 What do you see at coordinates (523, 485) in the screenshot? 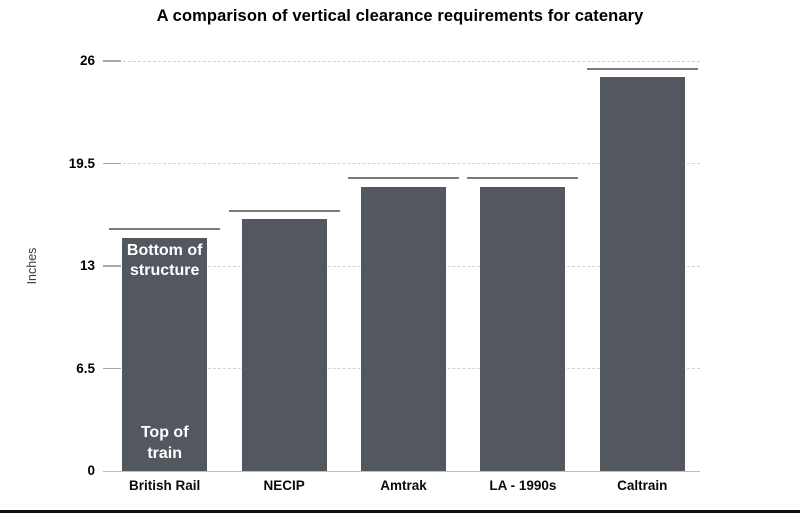
I see `x-axis-label-la-1990s: LA - 1990s` at bounding box center [523, 485].